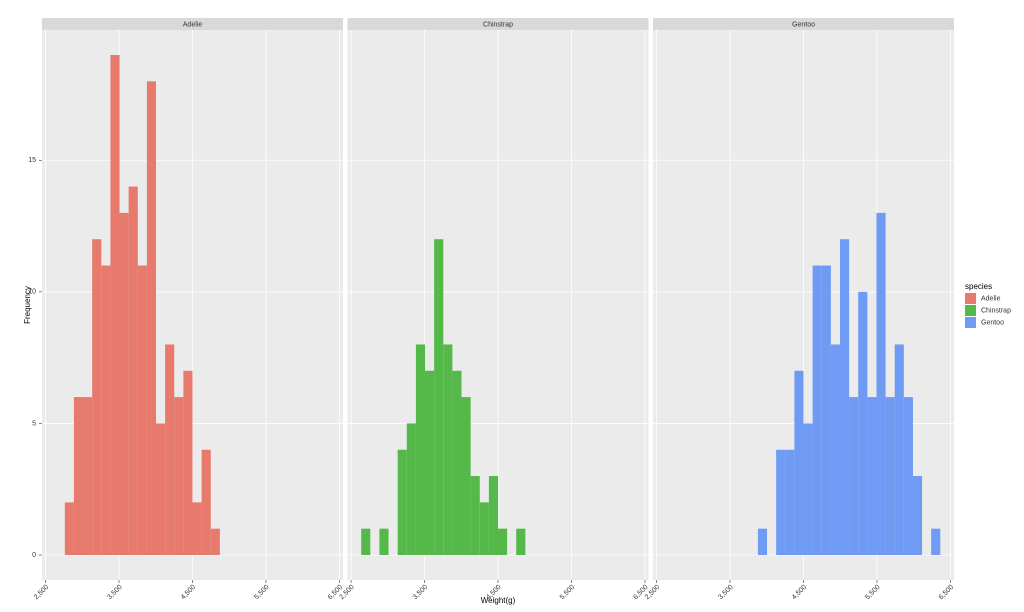 This screenshot has height=612, width=1024. What do you see at coordinates (996, 310) in the screenshot?
I see `legend-label: Chinstrap` at bounding box center [996, 310].